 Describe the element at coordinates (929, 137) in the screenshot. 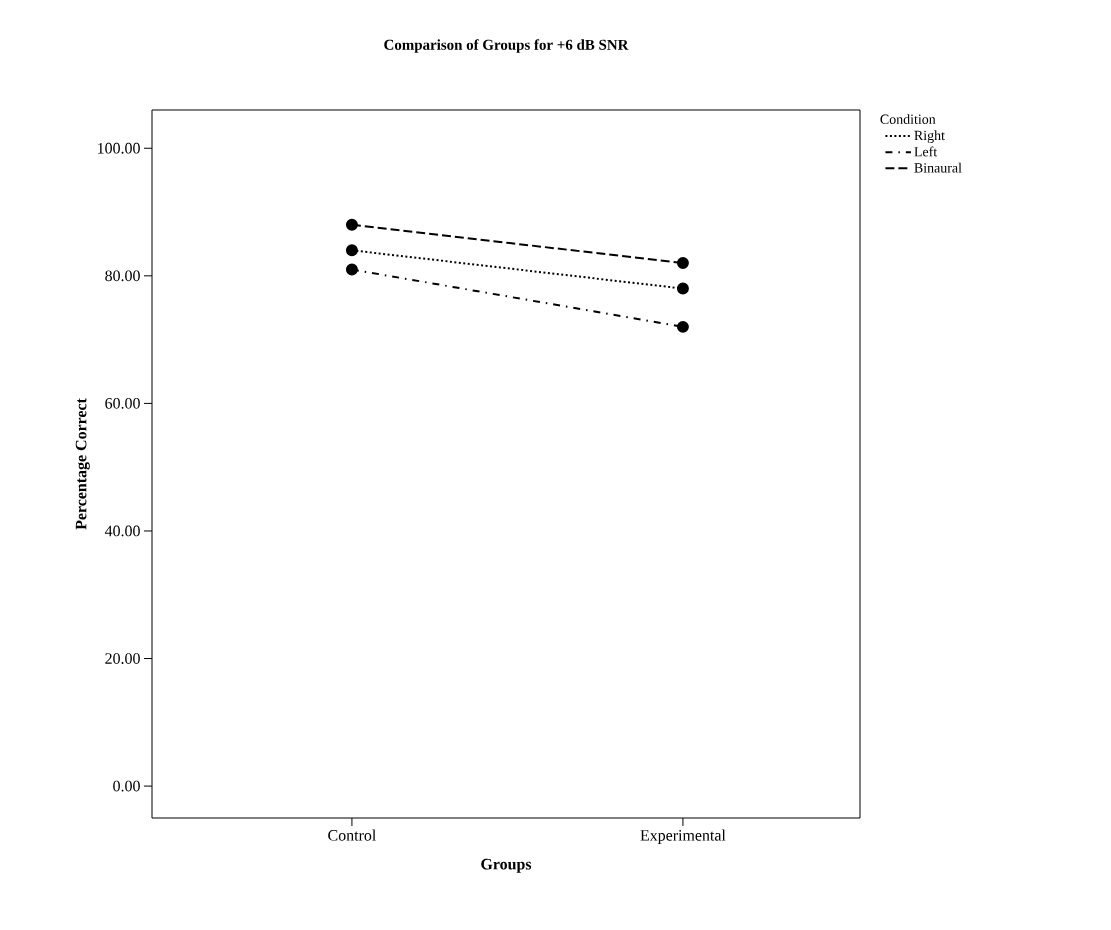

I see `legend-label: Right` at that location.